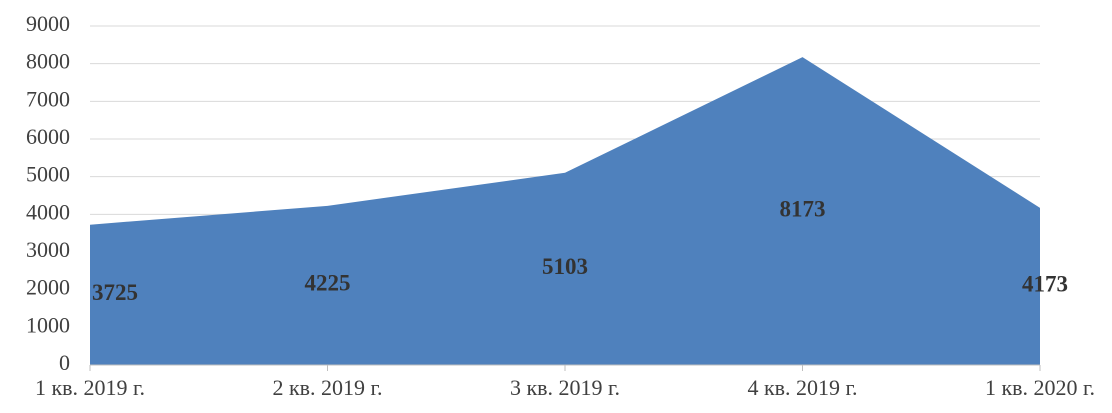  Describe the element at coordinates (64, 362) in the screenshot. I see `y-tick-label: 0` at that location.